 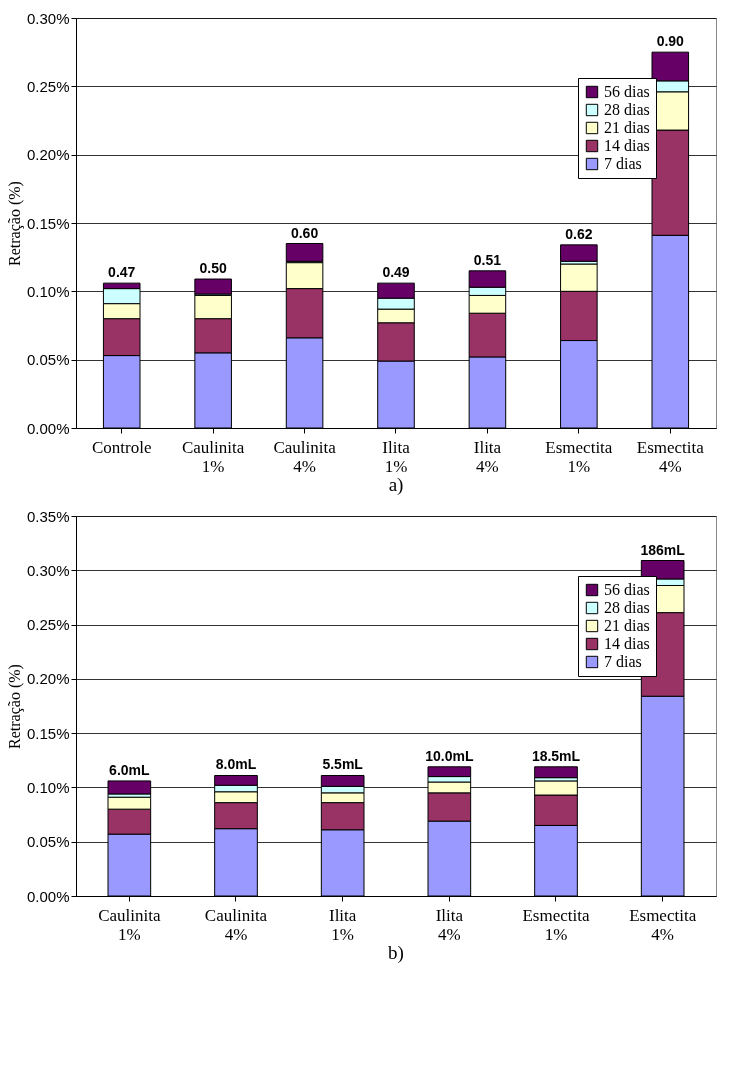 I want to click on annotation: 0.50, so click(x=213, y=268).